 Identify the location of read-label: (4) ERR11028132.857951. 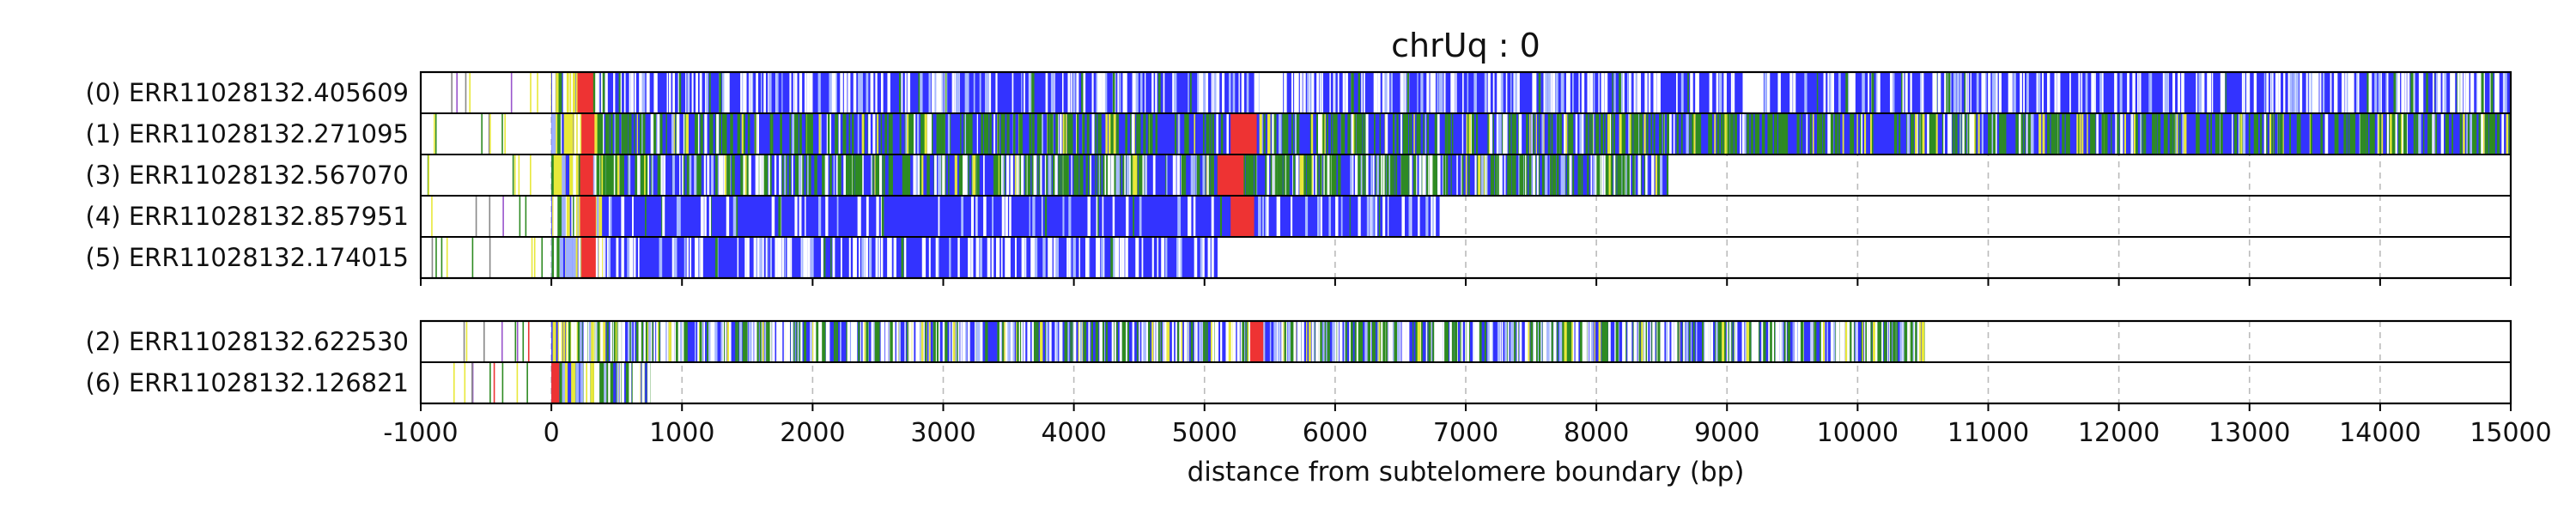
(248, 216).